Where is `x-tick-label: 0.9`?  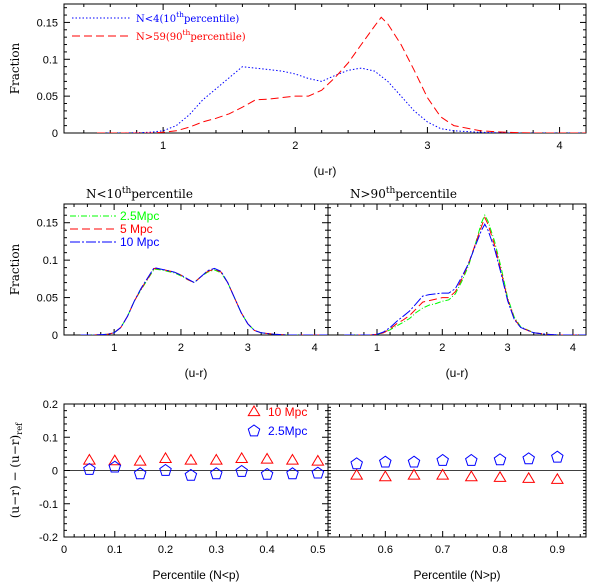
x-tick-label: 0.9 is located at coordinates (557, 550).